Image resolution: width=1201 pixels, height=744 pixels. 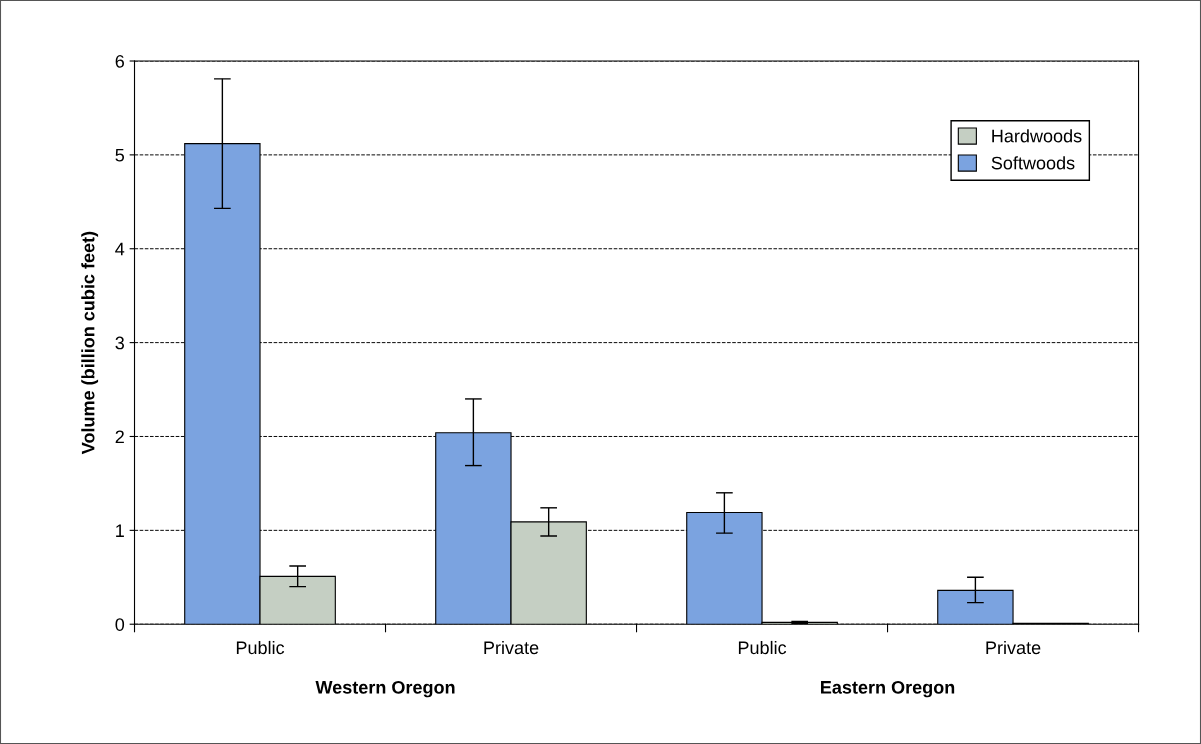 What do you see at coordinates (120, 624) in the screenshot?
I see `y-tick-label: 0` at bounding box center [120, 624].